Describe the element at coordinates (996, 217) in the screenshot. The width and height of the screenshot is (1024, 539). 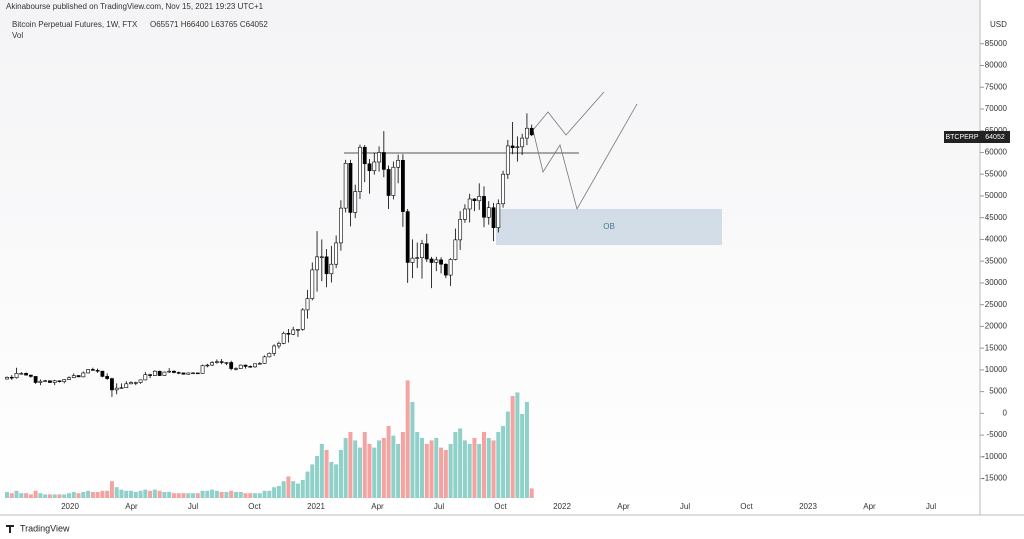
I see `y-tick-label: 45000` at that location.